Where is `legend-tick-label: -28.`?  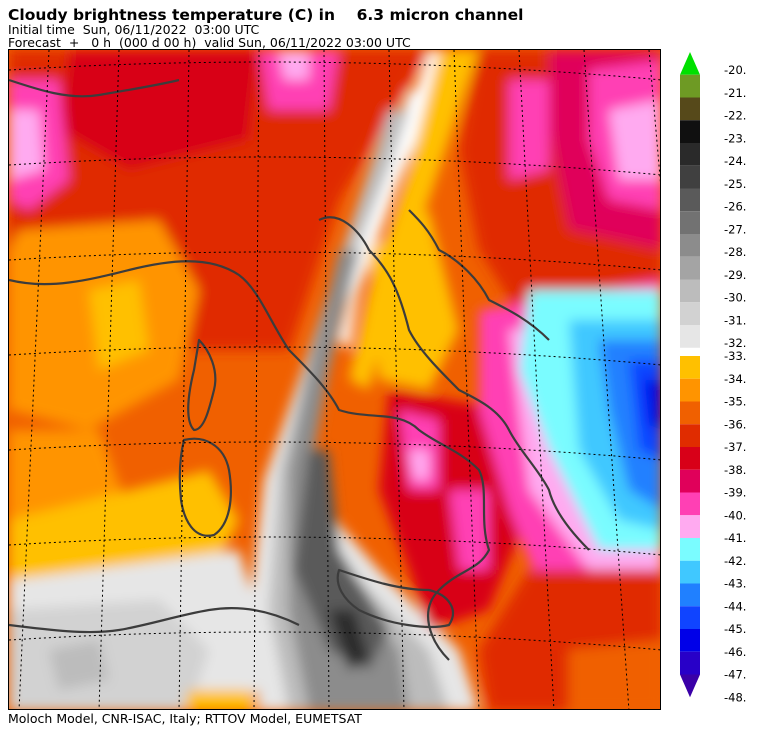
legend-tick-label: -28. is located at coordinates (735, 252).